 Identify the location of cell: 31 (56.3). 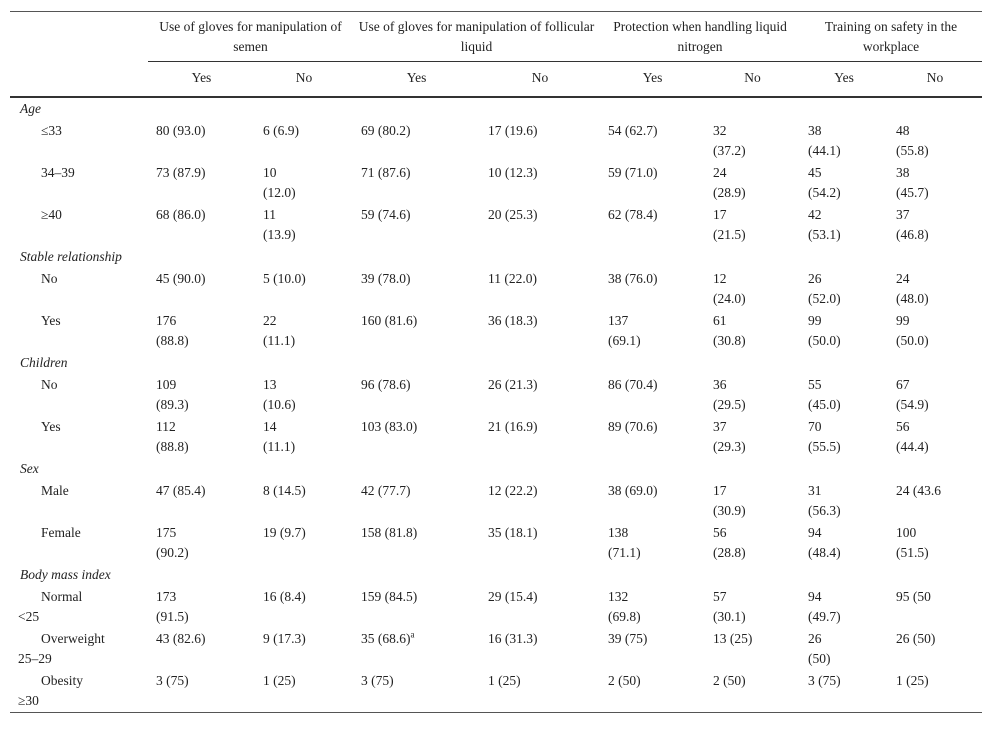
(824, 500).